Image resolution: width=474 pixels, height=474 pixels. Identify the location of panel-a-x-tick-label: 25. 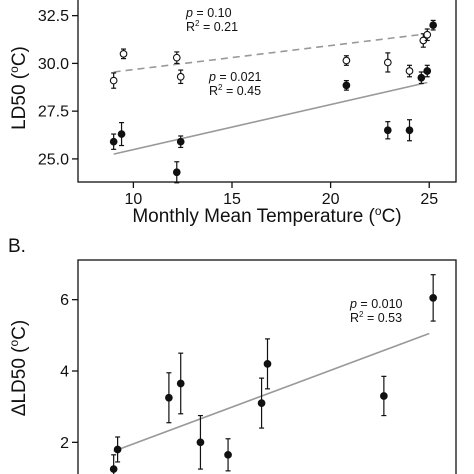
(429, 199).